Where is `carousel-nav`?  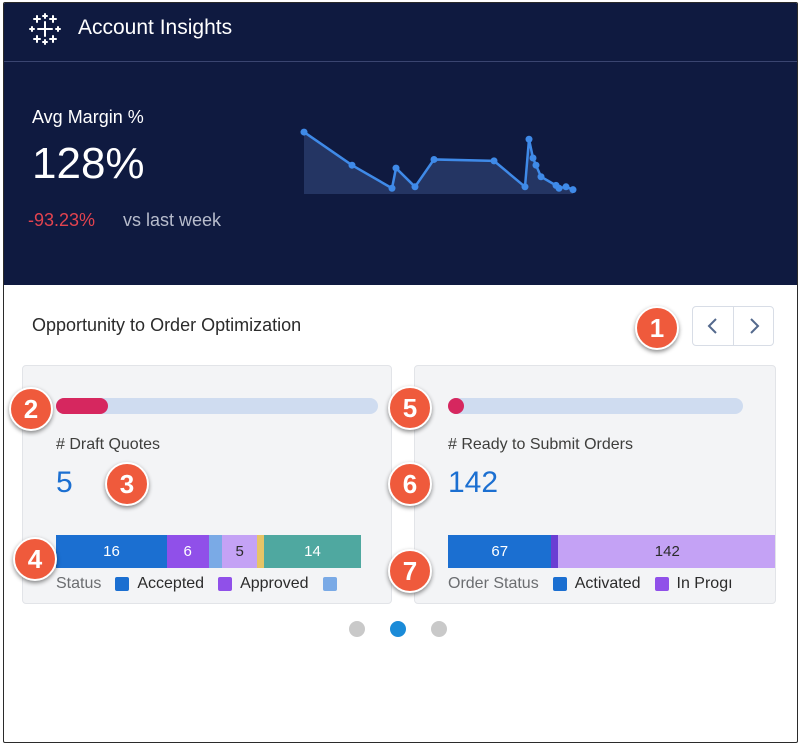 carousel-nav is located at coordinates (733, 326).